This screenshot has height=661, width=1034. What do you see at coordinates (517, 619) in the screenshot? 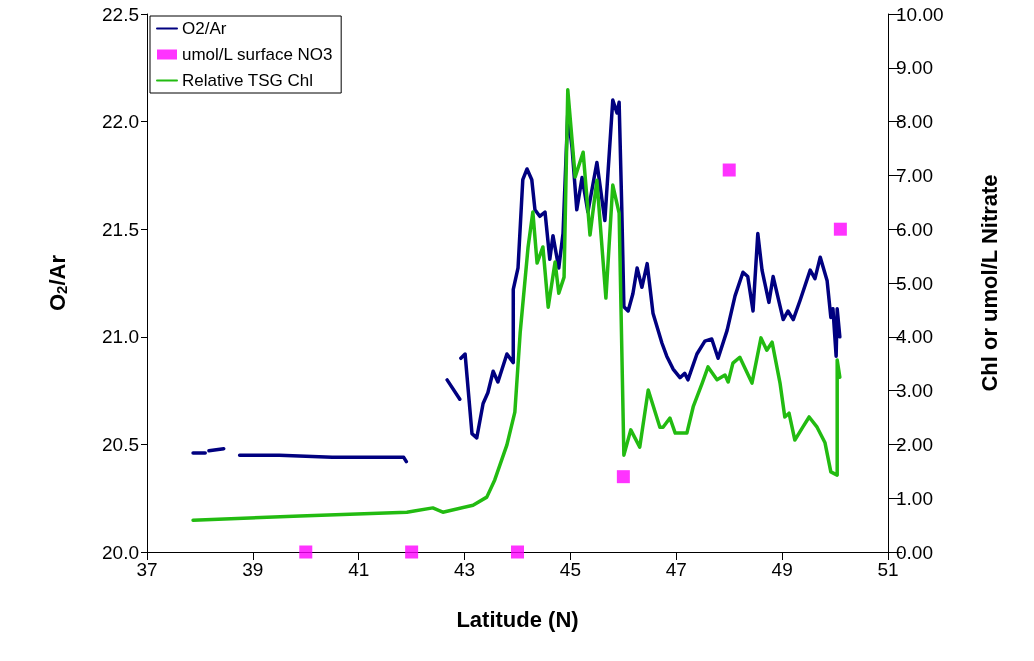
I see `x-axis-title: Latitude (N)` at bounding box center [517, 619].